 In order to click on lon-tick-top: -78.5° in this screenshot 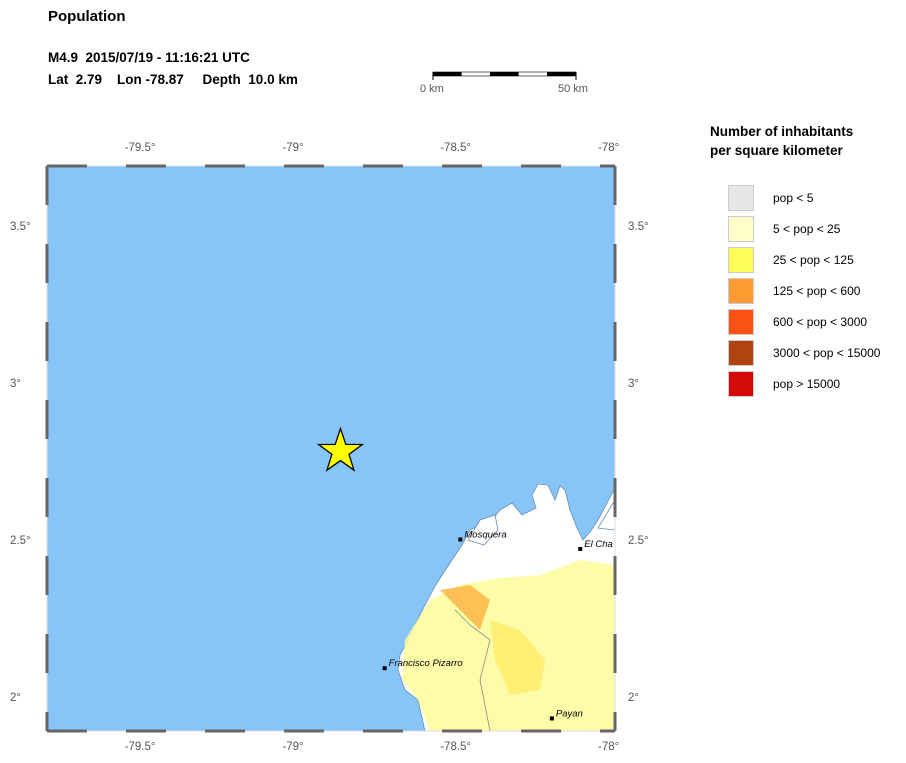, I will do `click(456, 148)`.